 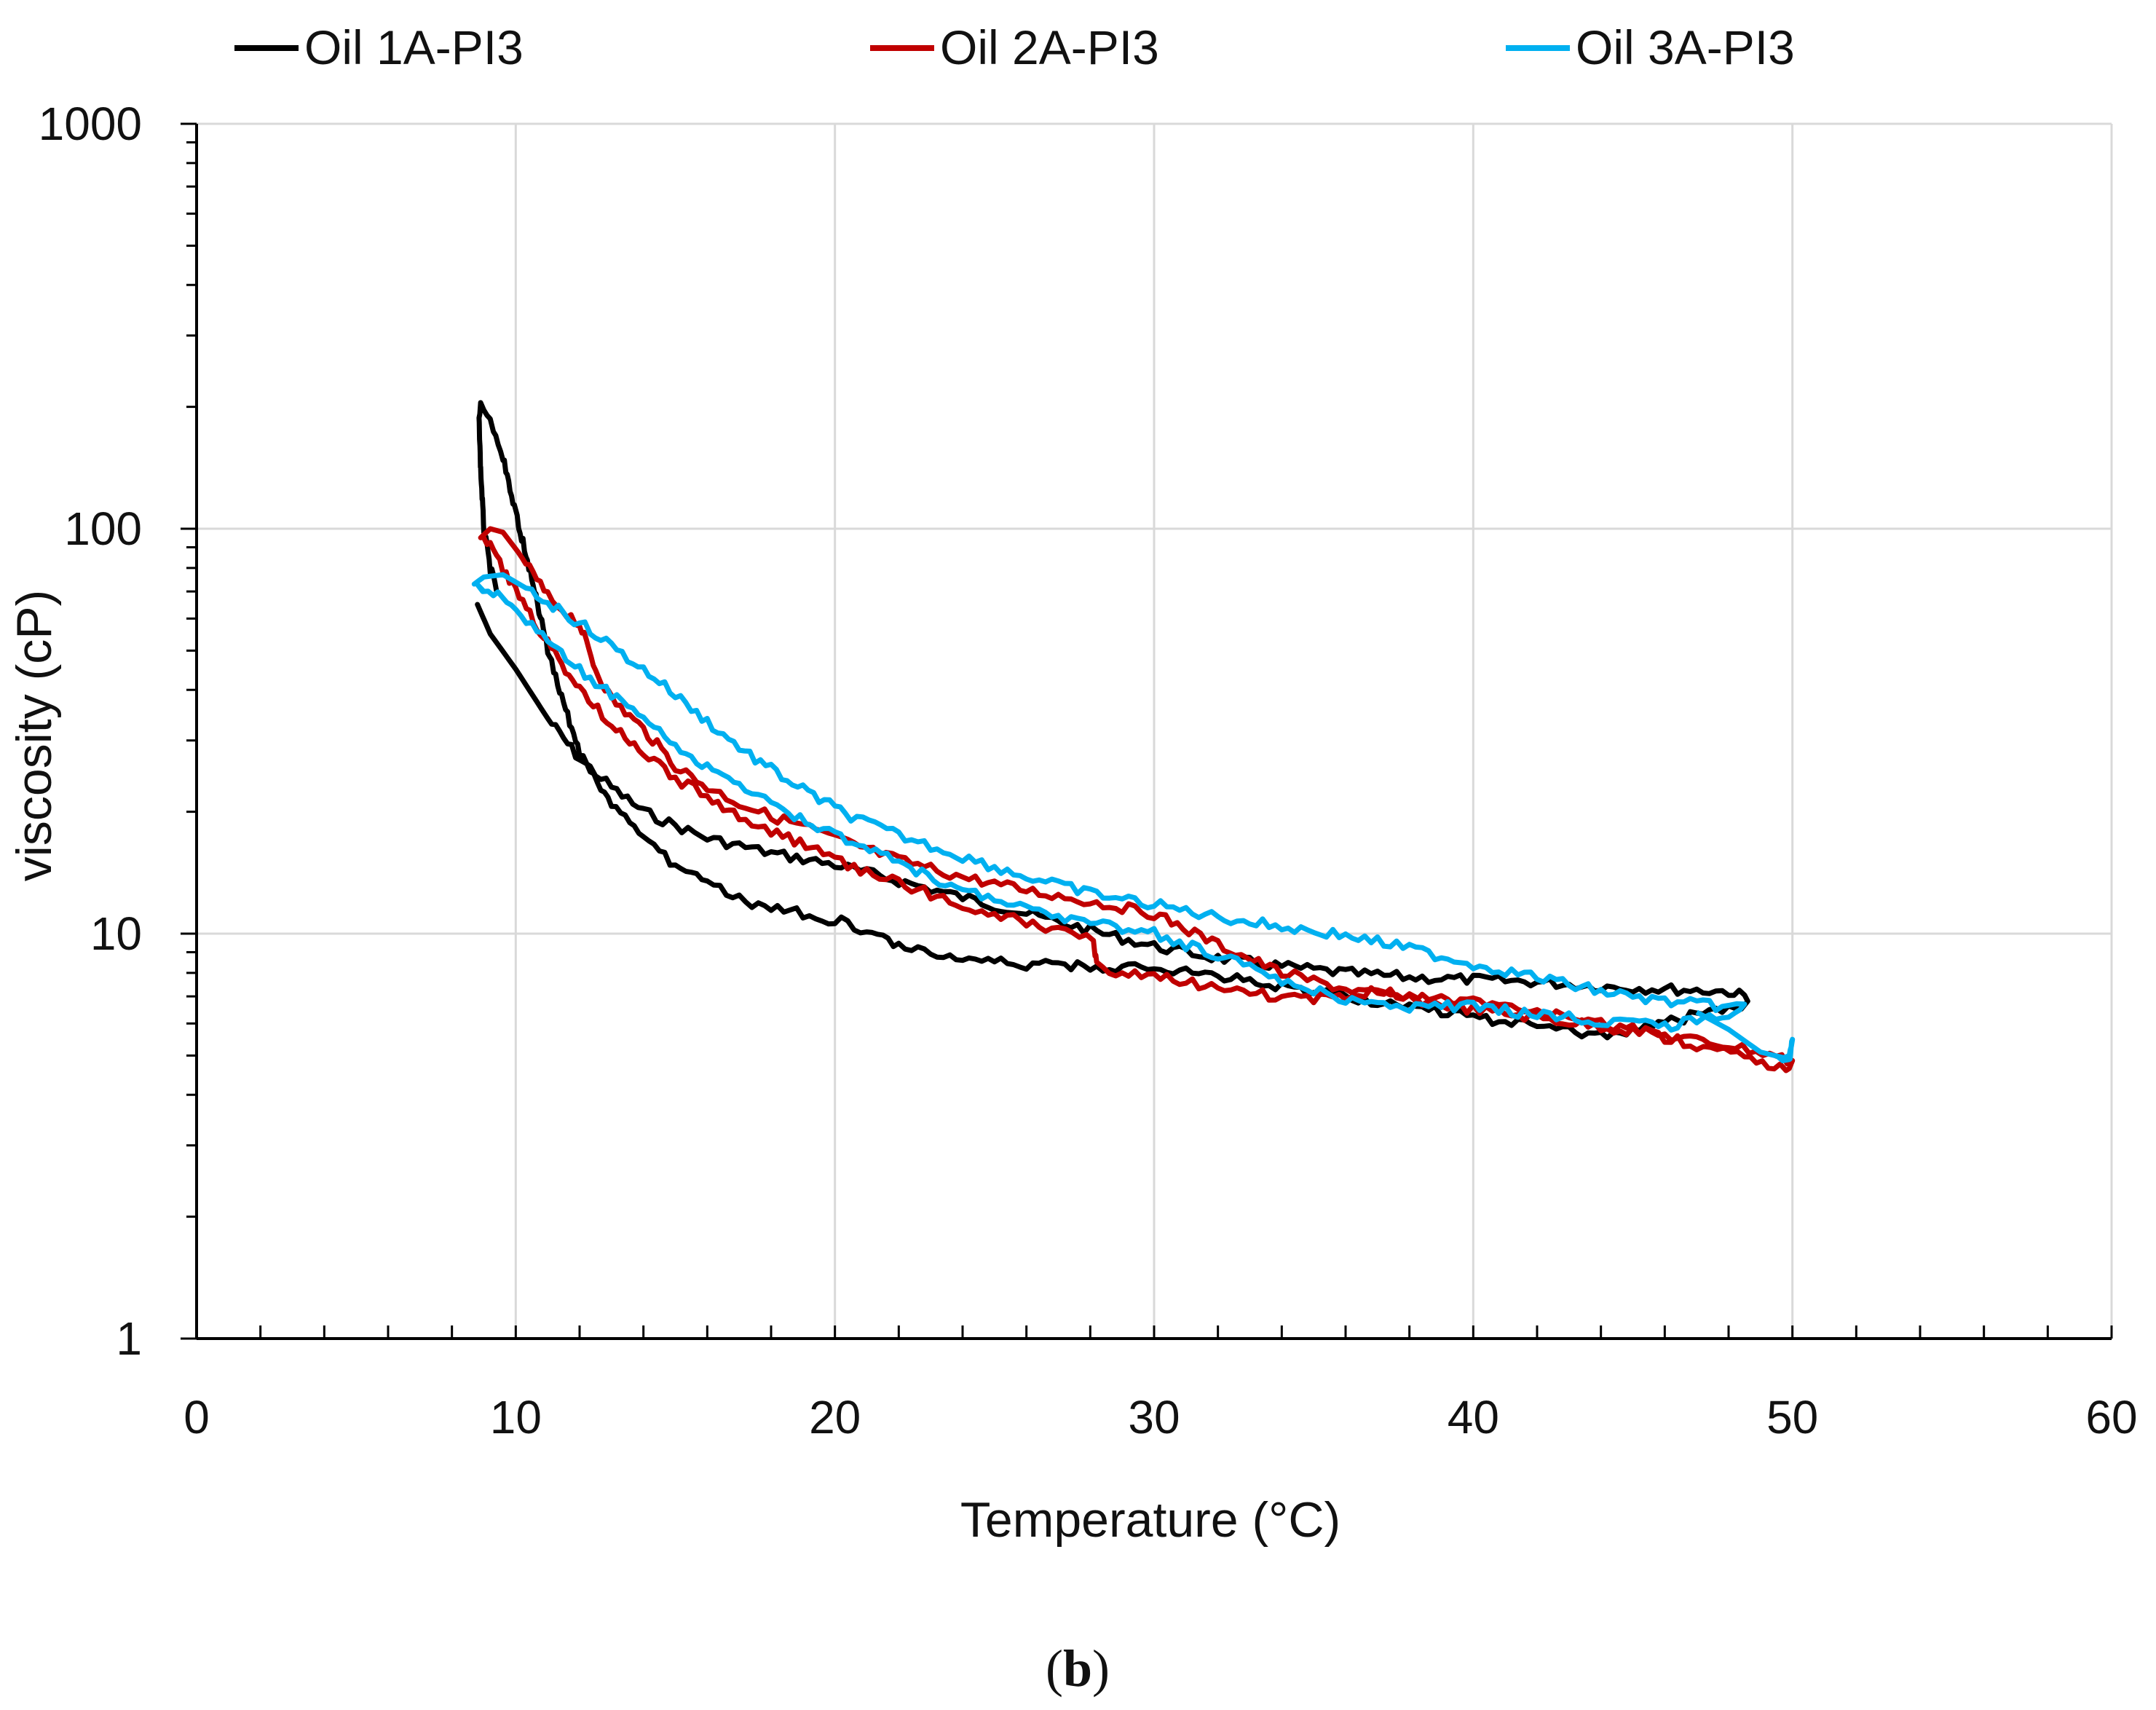 I want to click on y-tick-label: 10, so click(x=116, y=933).